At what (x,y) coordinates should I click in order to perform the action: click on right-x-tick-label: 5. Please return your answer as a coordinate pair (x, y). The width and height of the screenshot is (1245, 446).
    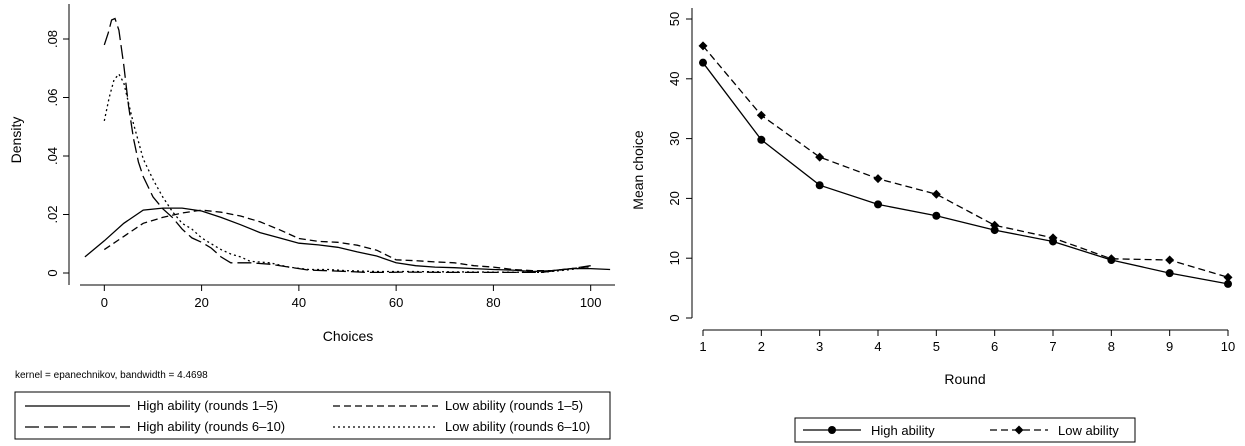
    Looking at the image, I should click on (936, 346).